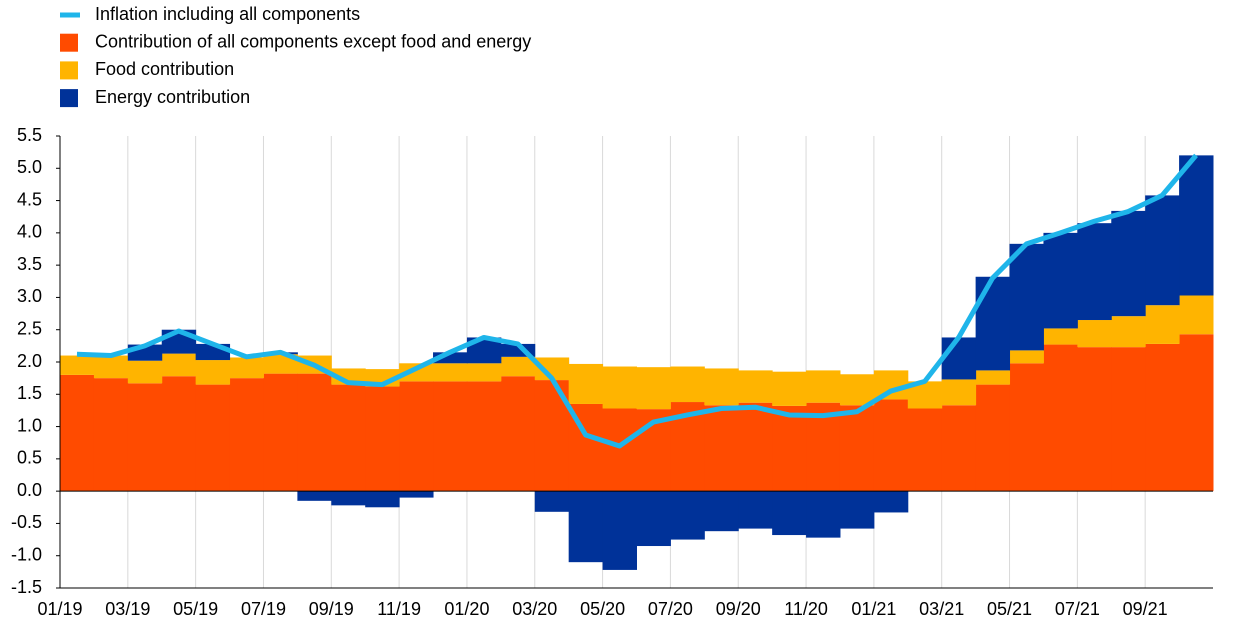  I want to click on y-tick-label: 0.5, so click(29, 458).